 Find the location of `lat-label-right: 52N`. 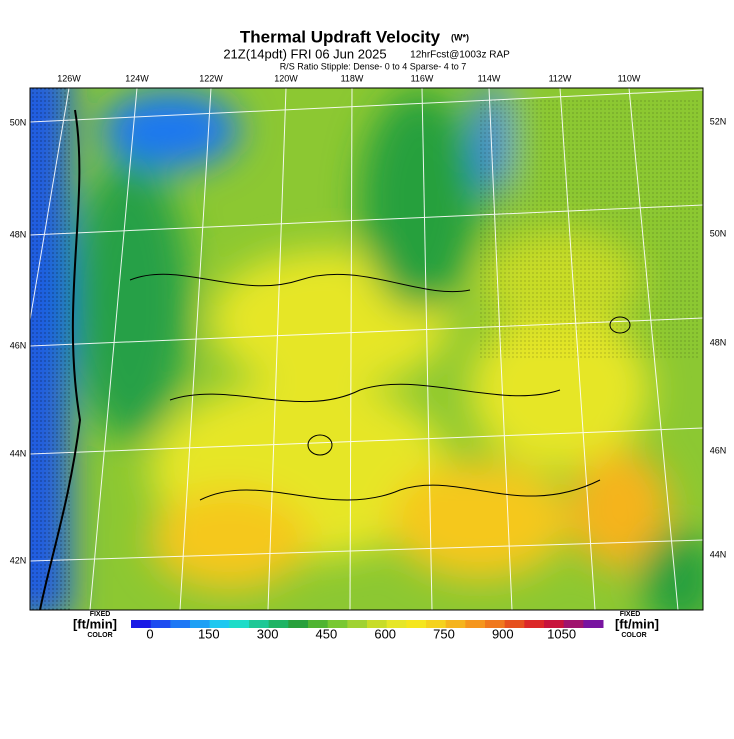

lat-label-right: 52N is located at coordinates (718, 121).